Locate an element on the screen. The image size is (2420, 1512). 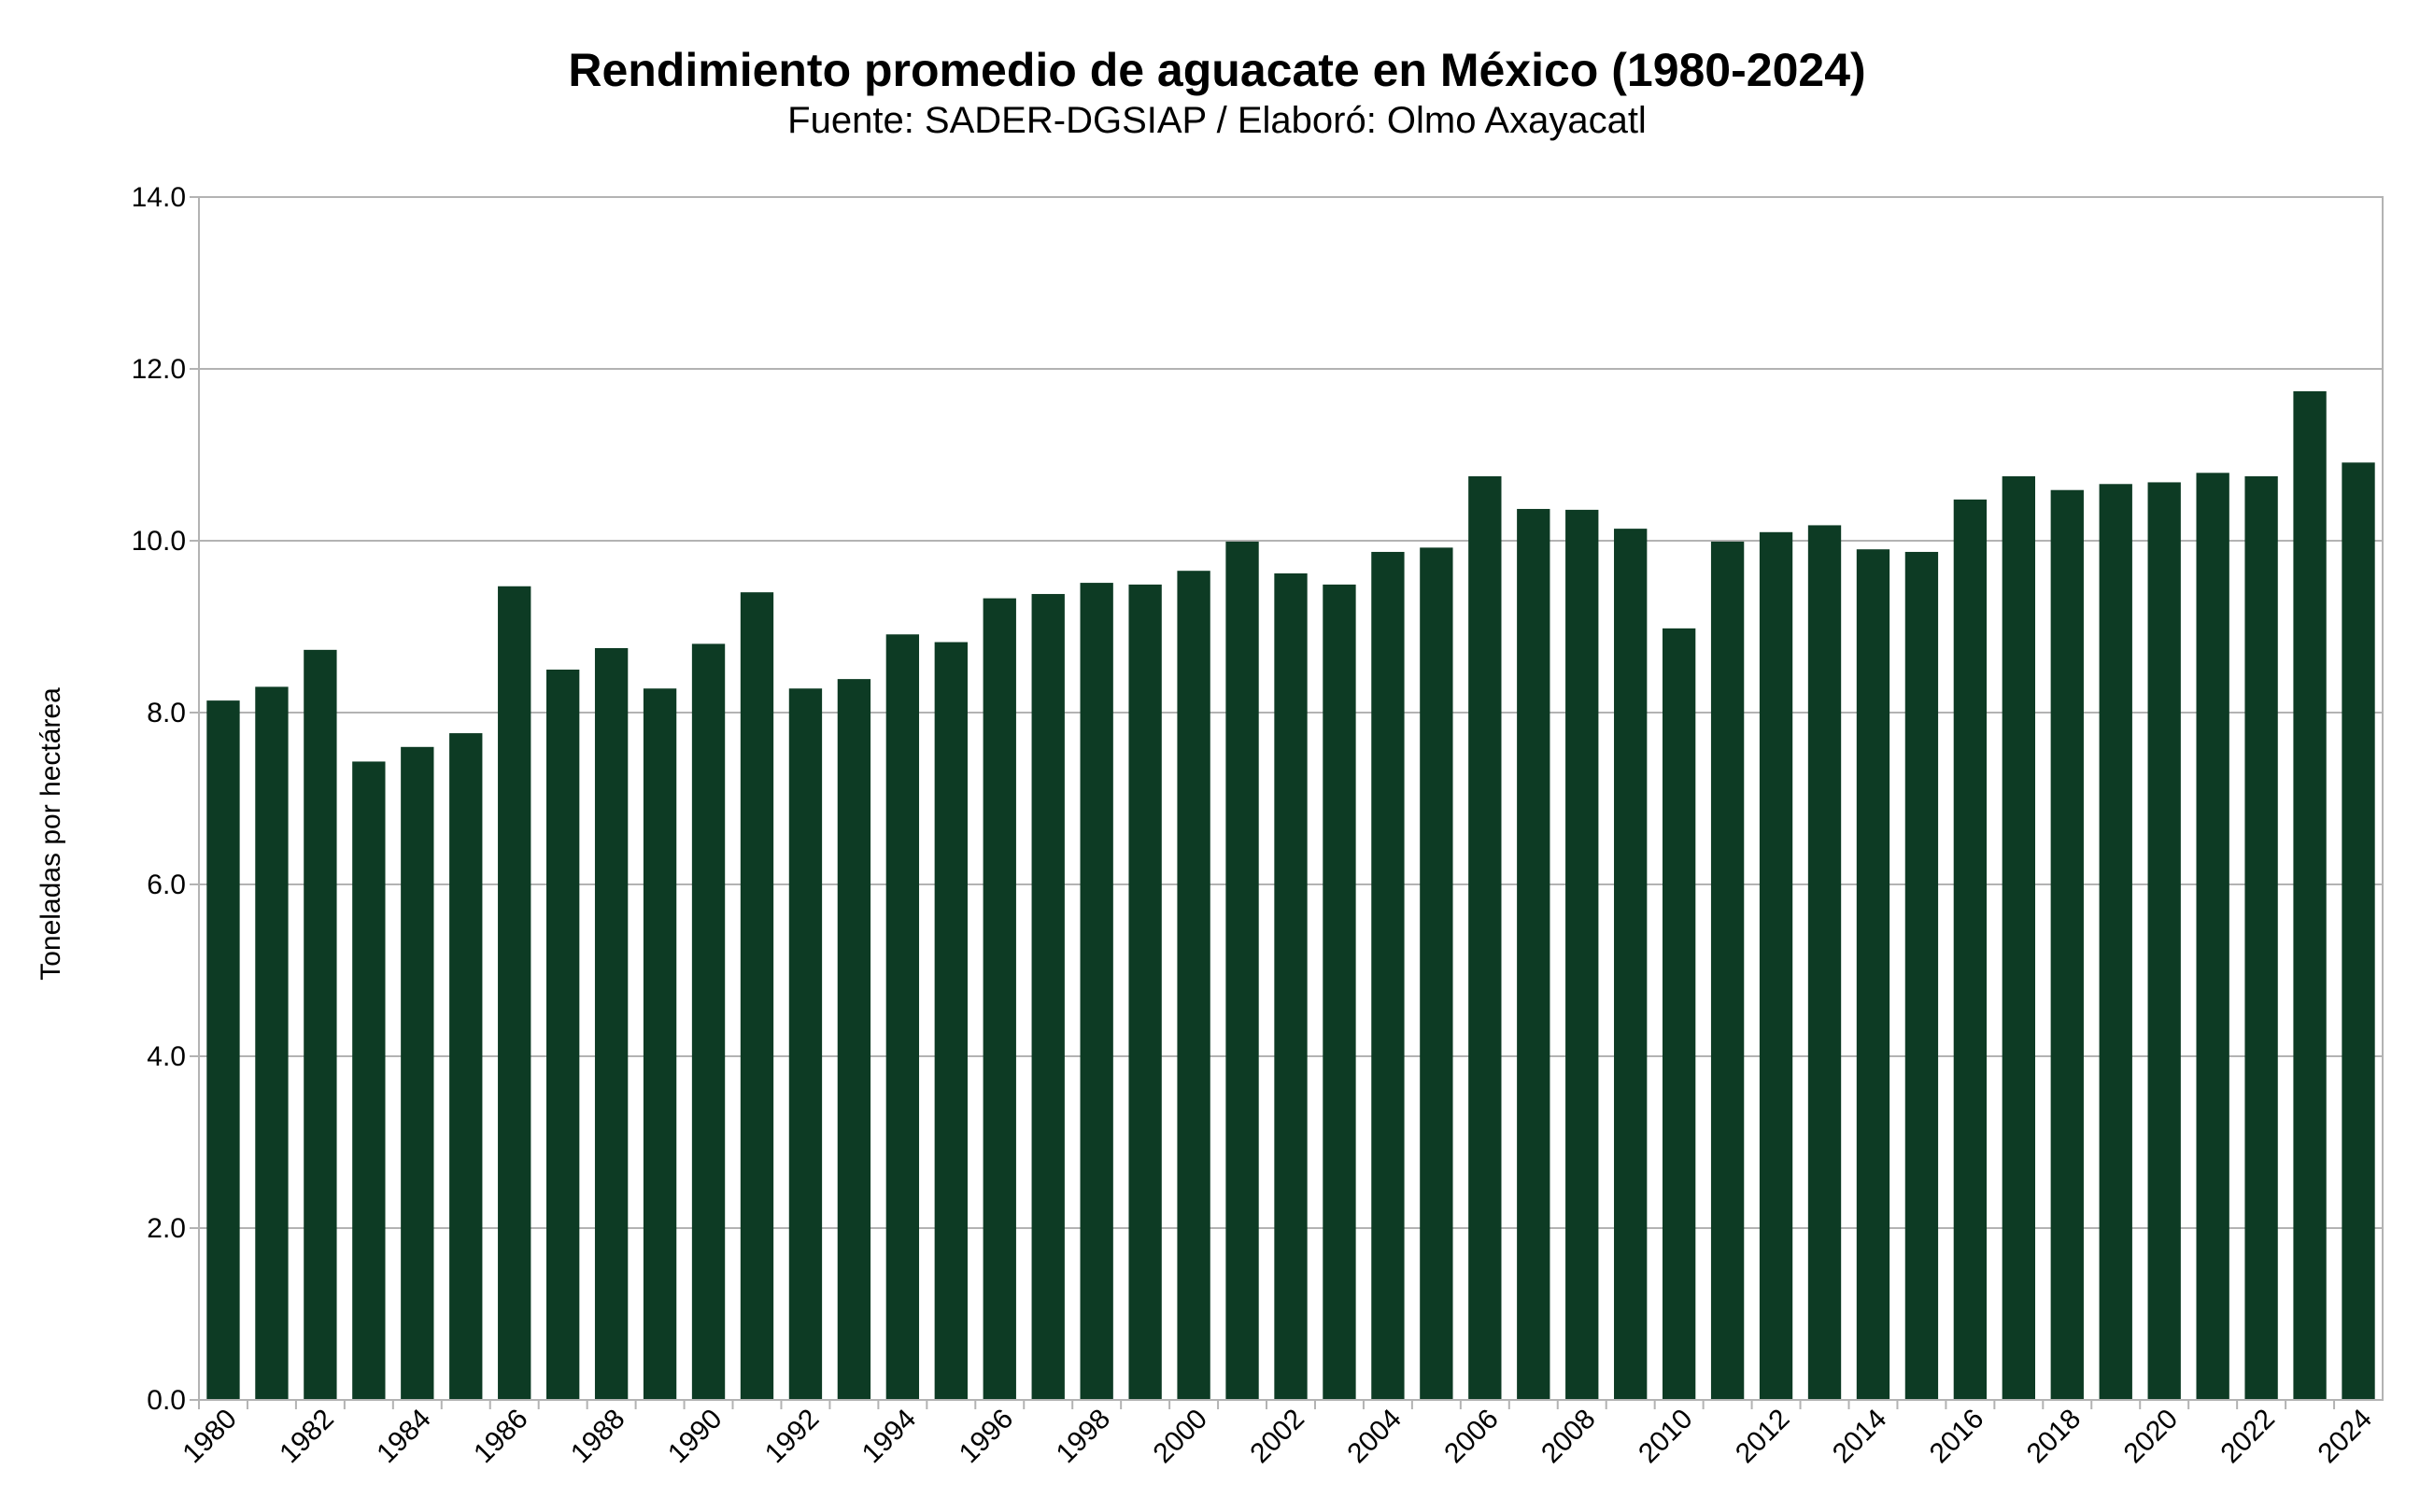
bar-1983 is located at coordinates (369, 1080).